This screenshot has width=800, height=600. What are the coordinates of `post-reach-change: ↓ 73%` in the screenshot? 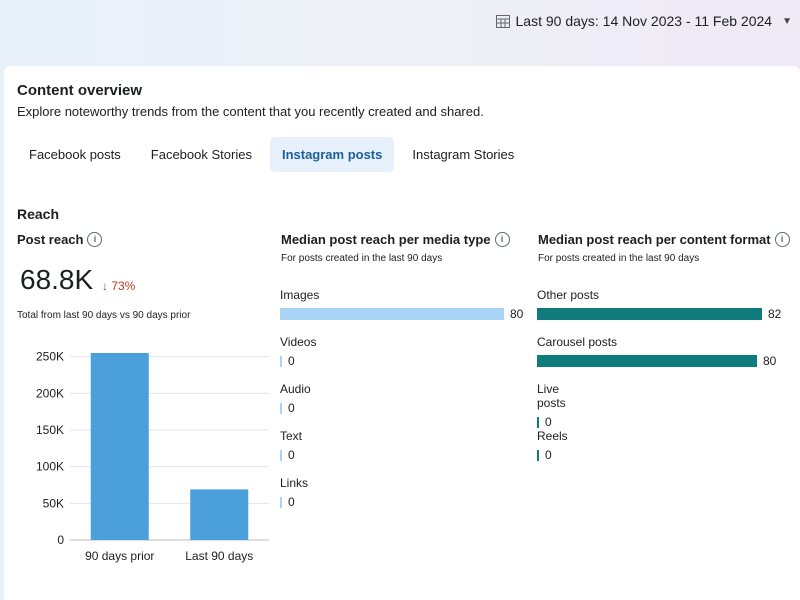 It's located at (119, 286).